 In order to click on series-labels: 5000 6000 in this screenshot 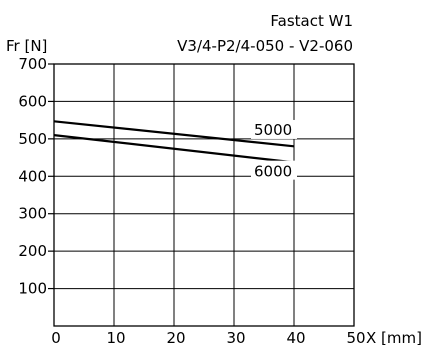, I will do `click(274, 150)`.